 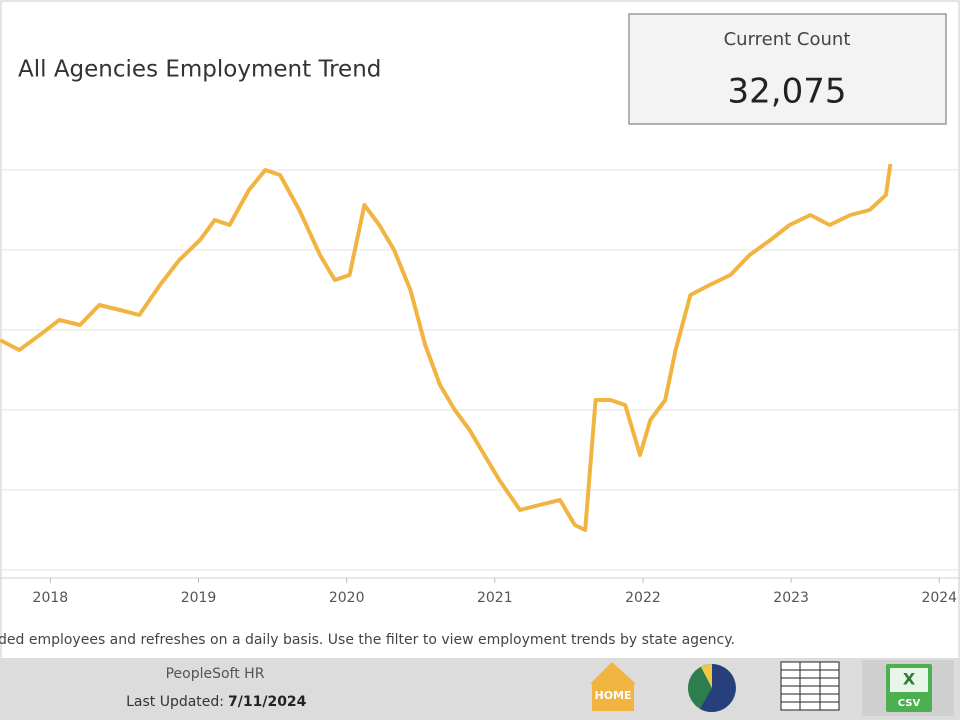 I want to click on kpi-label: Current Count, so click(x=787, y=39).